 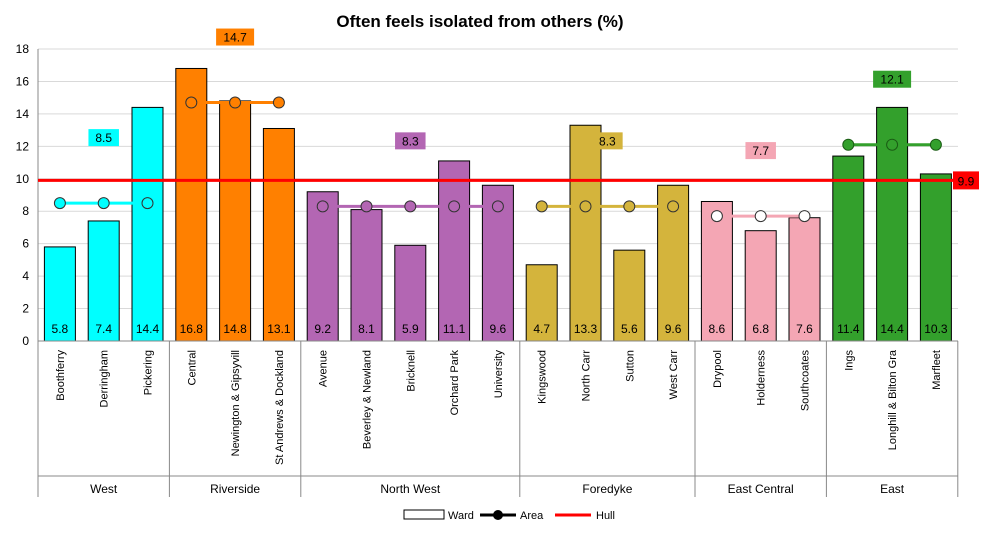 What do you see at coordinates (892, 489) in the screenshot?
I see `group-label: East` at bounding box center [892, 489].